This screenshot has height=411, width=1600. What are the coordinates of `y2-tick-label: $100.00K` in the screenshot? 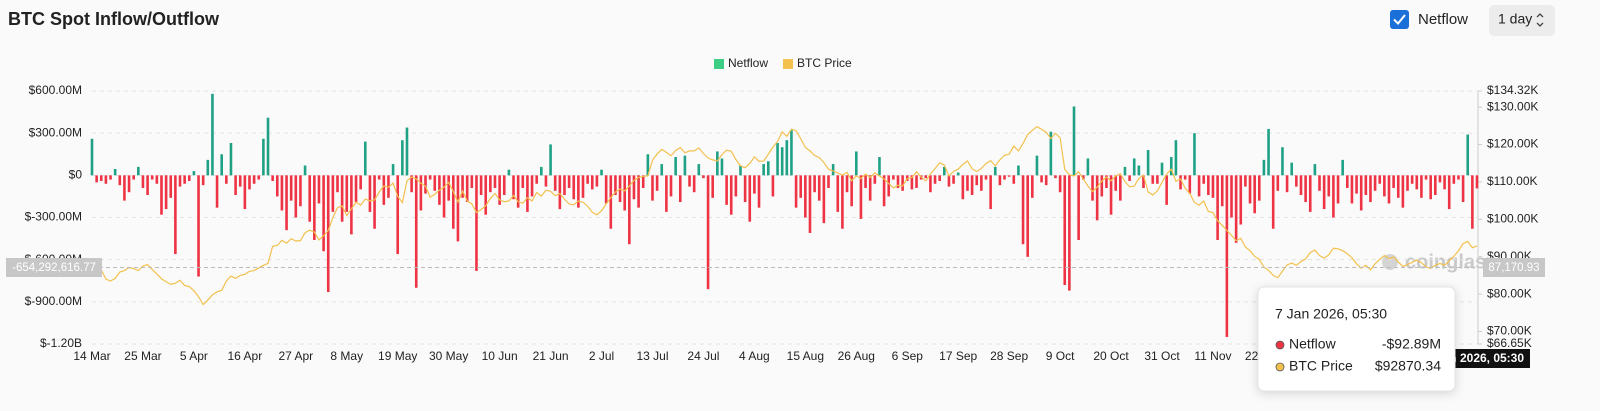 It's located at (1512, 218).